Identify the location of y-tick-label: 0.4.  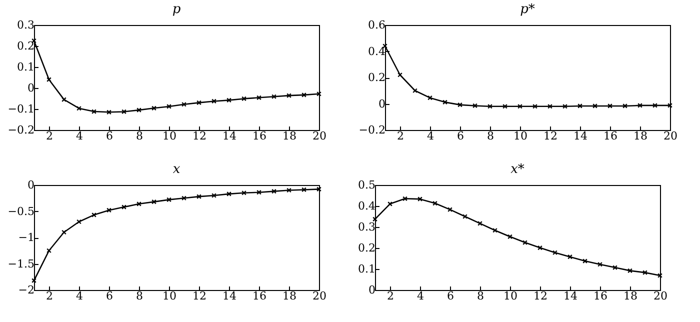
(377, 51).